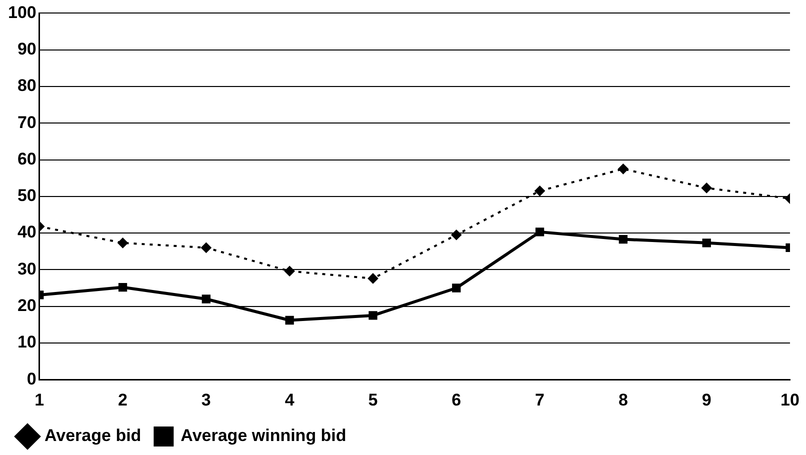 This screenshot has height=455, width=806. What do you see at coordinates (26, 342) in the screenshot?
I see `y-tick-label: 10` at bounding box center [26, 342].